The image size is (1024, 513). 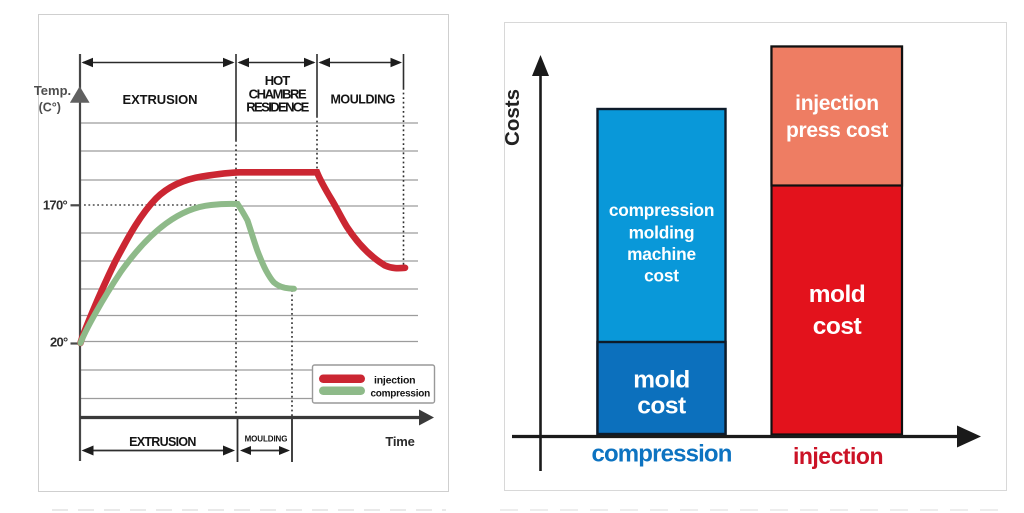 I want to click on svg-text: RESIDENCE, so click(x=277, y=107).